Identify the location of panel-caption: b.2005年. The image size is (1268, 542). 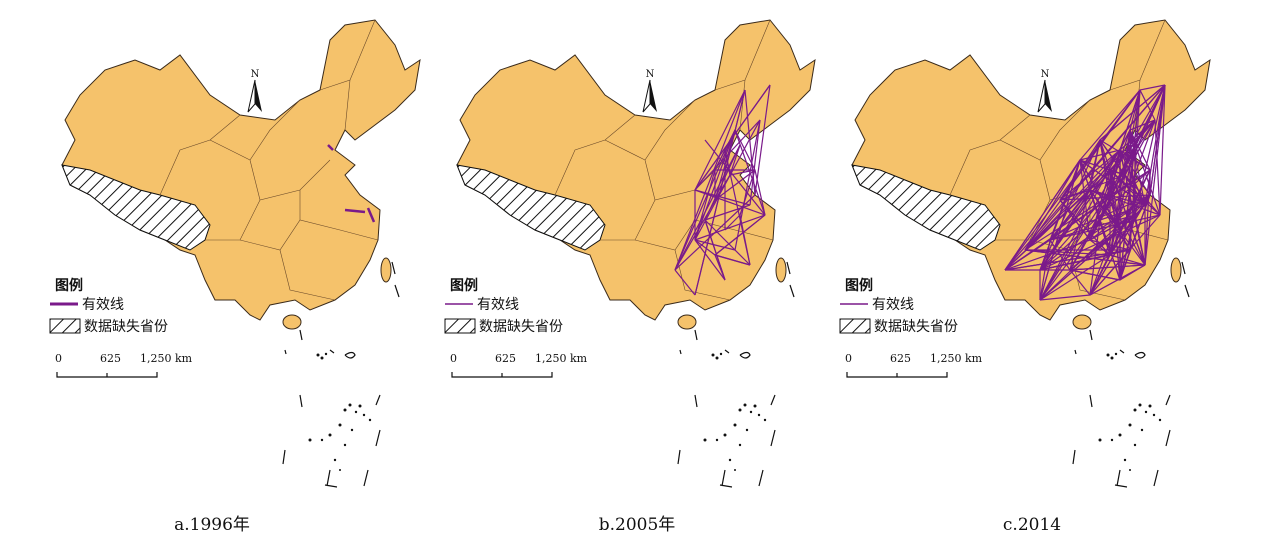
(637, 525).